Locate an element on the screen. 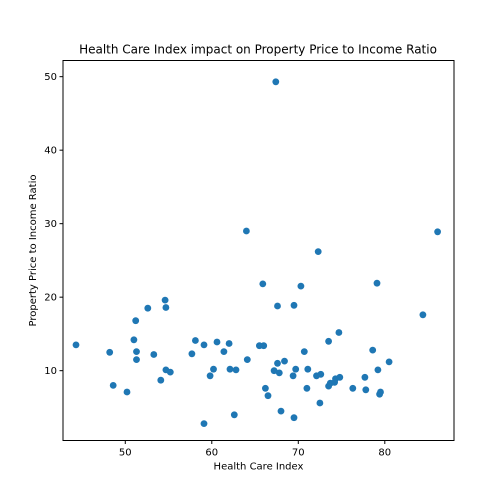 Image resolution: width=504 pixels, height=504 pixels. y-tick-label-40: 40 is located at coordinates (50, 151).